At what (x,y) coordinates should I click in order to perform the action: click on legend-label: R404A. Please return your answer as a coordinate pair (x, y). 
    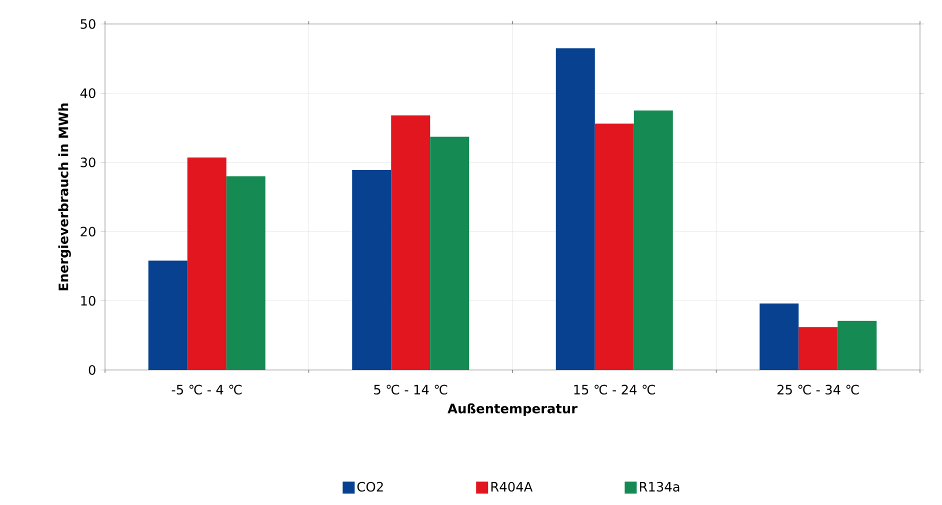
    Looking at the image, I should click on (512, 487).